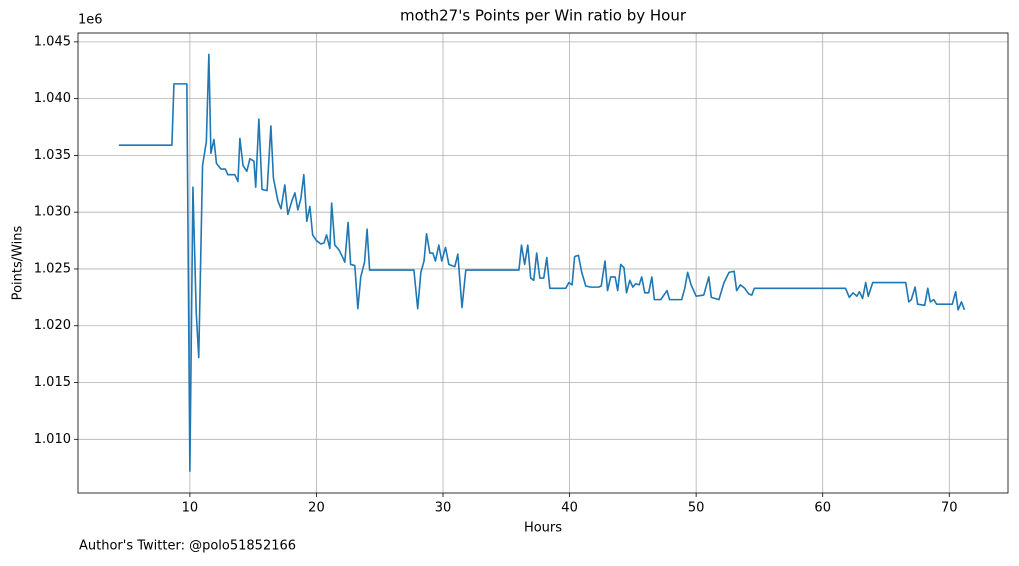 The height and width of the screenshot is (566, 1019). What do you see at coordinates (569, 508) in the screenshot?
I see `x-tick-label: 40` at bounding box center [569, 508].